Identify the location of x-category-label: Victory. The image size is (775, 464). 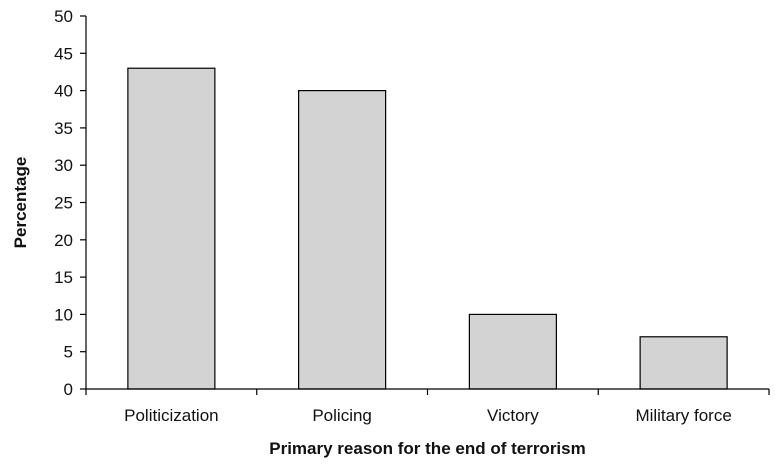
(513, 415).